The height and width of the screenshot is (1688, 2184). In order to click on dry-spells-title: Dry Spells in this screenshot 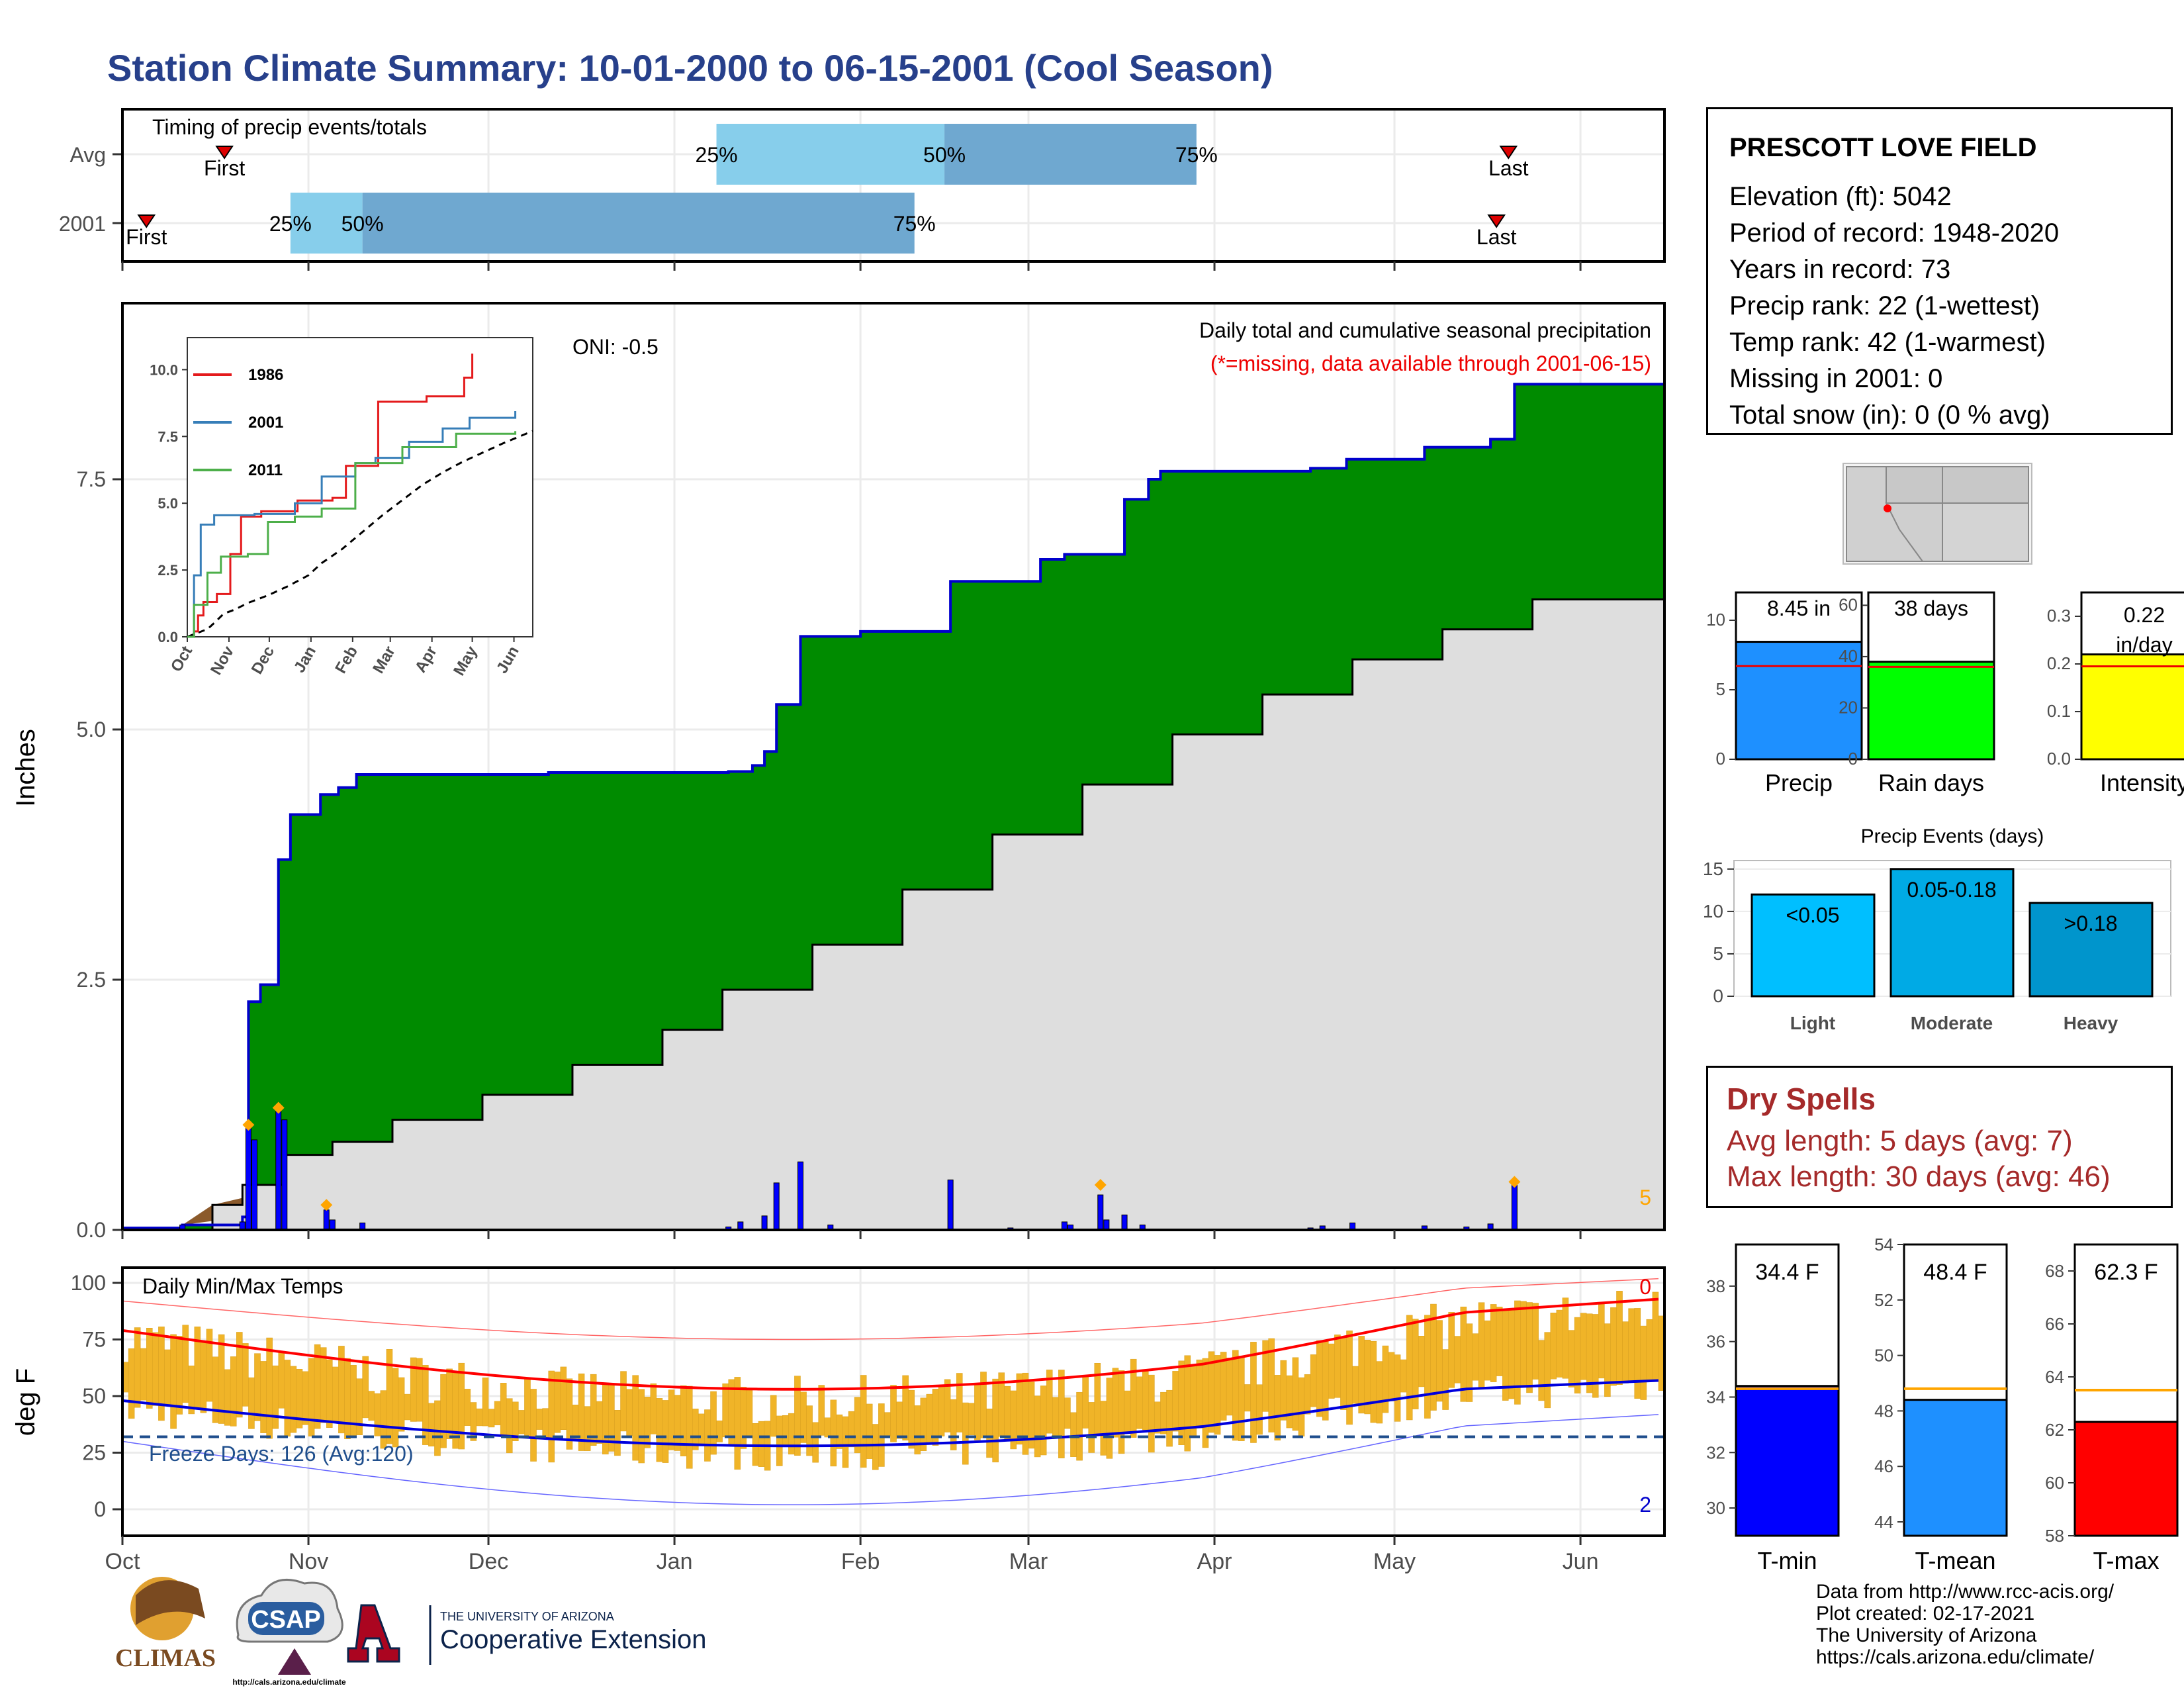, I will do `click(1801, 1099)`.